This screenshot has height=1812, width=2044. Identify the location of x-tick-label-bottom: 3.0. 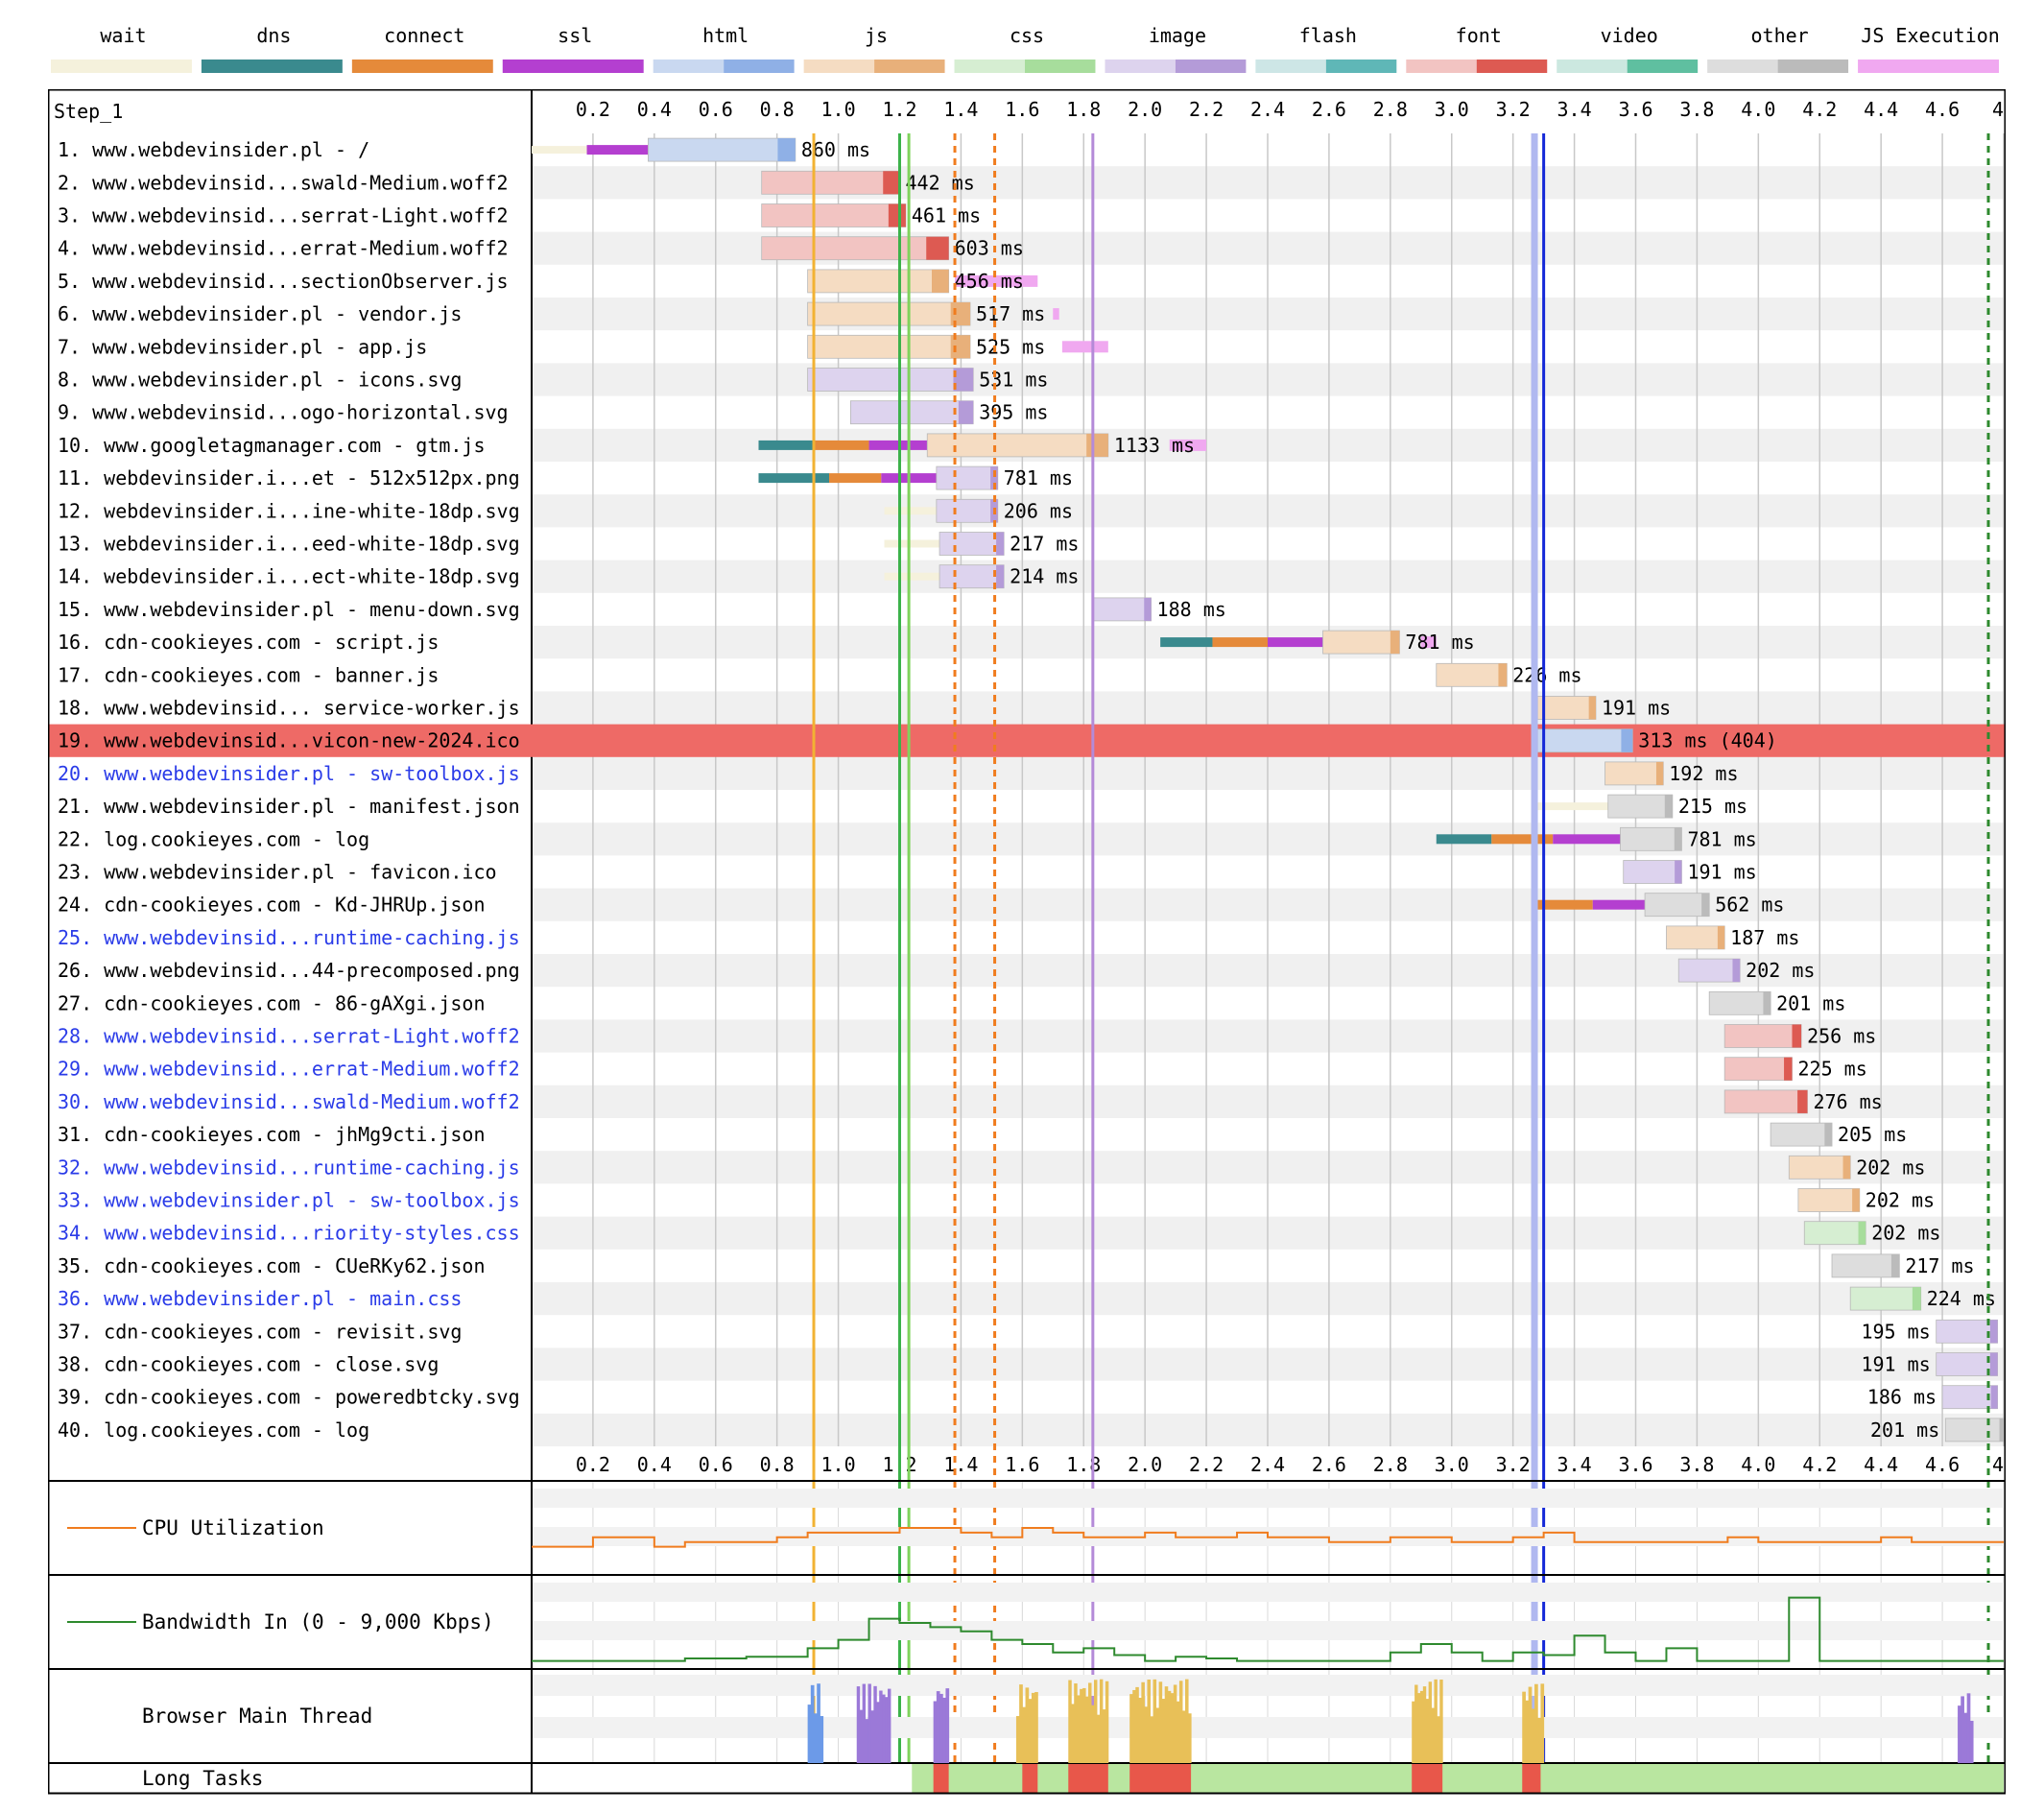
(1452, 1464).